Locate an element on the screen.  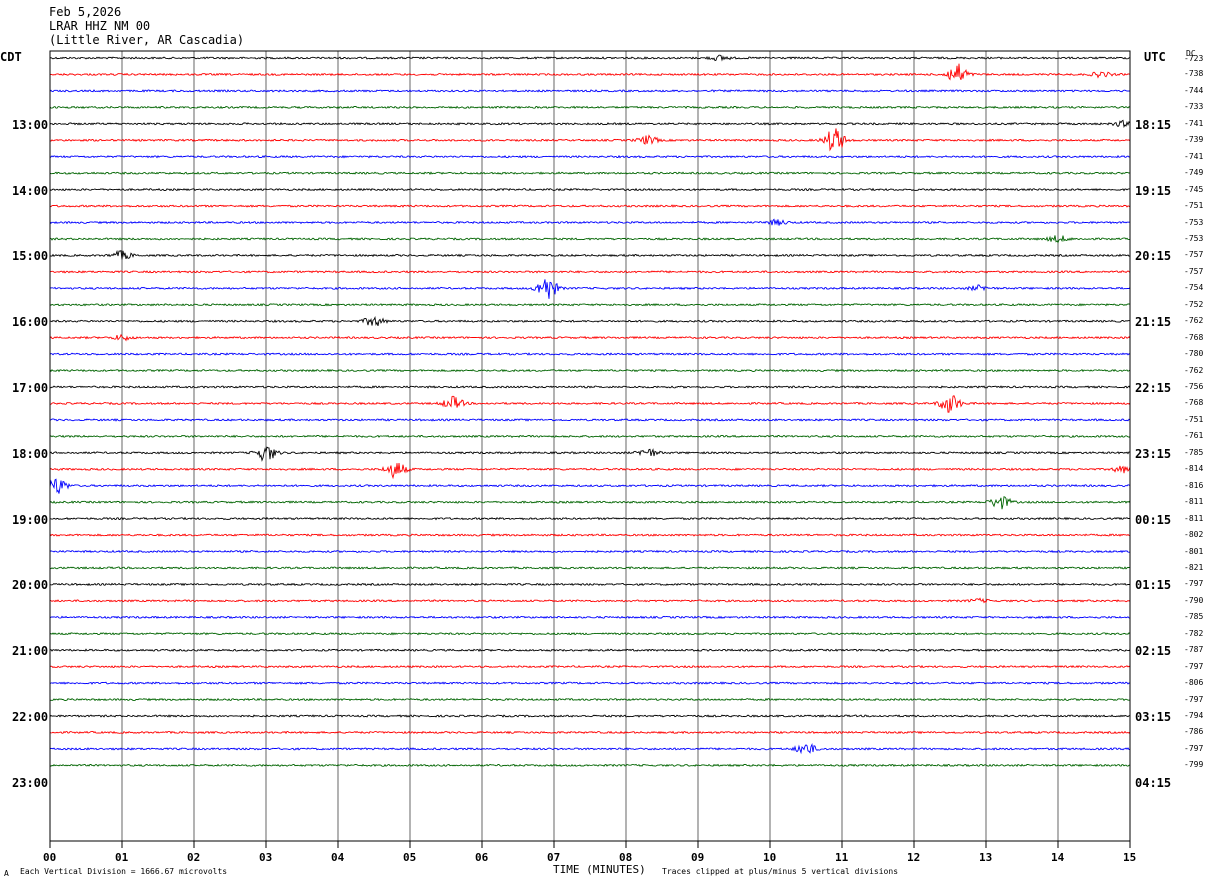
right-hour-label: 21:15 is located at coordinates (1153, 322).